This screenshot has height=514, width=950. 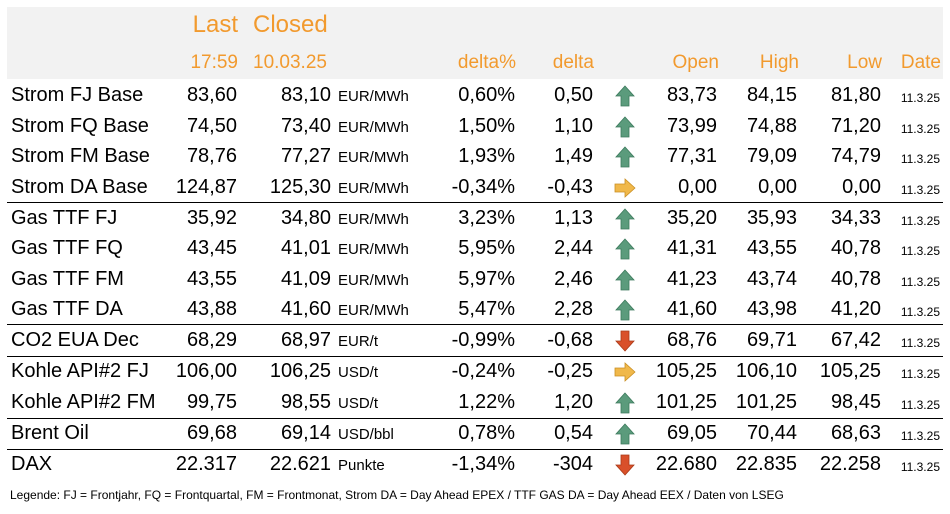 I want to click on cell-open: 101,25, so click(x=686, y=402).